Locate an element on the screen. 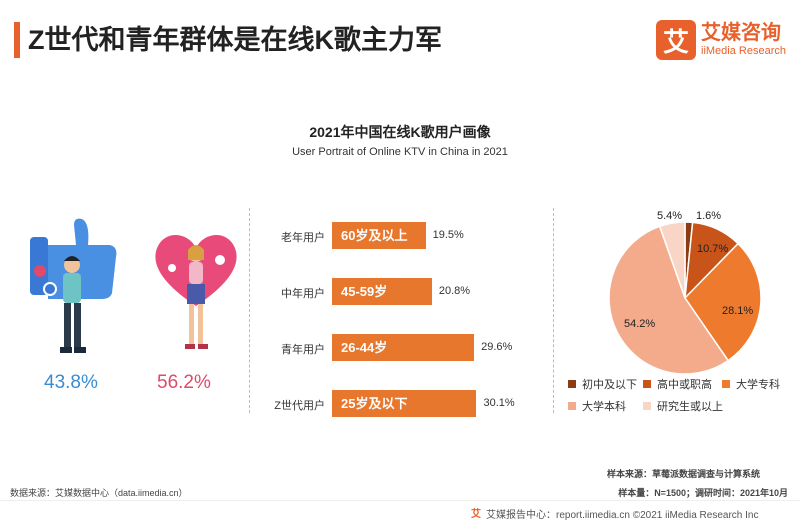 Image resolution: width=800 pixels, height=521 pixels. legend-item: 大学专科 is located at coordinates (751, 384).